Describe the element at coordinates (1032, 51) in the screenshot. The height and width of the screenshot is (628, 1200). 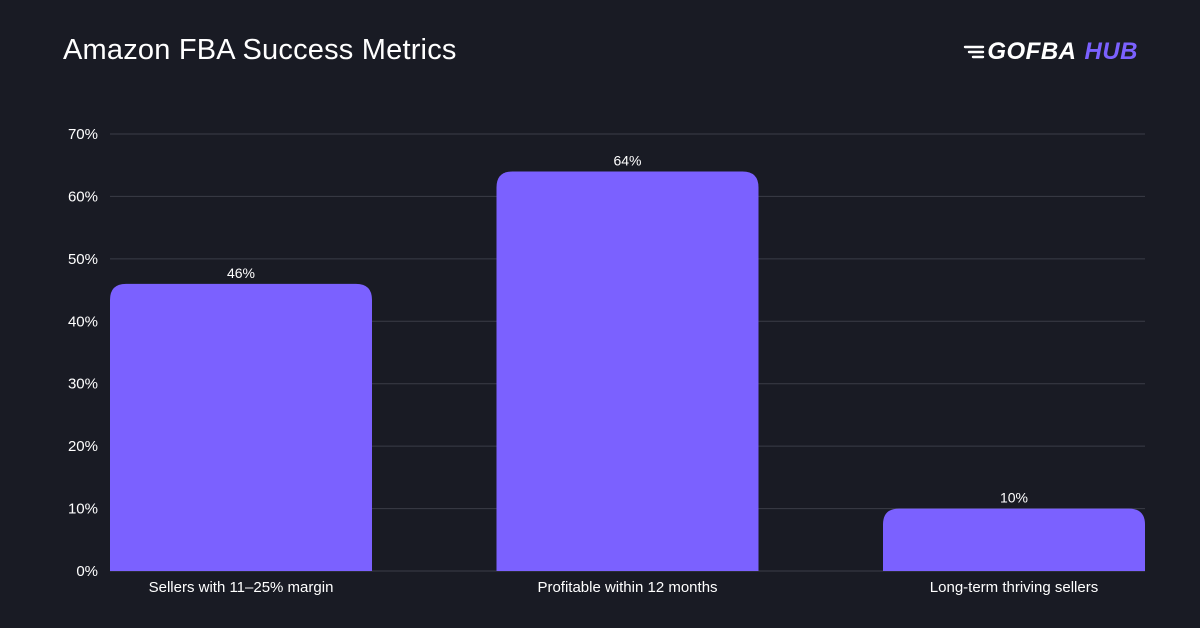
I see `brand-name: GOFBA` at that location.